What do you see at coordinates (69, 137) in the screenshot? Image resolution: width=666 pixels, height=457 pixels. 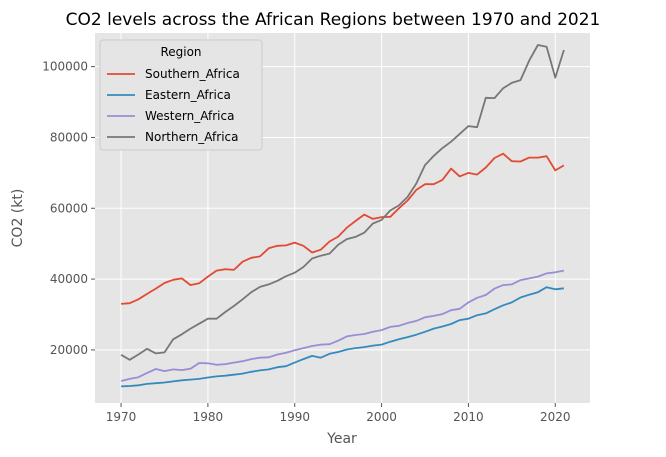 I see `y-tick-label: 80000` at bounding box center [69, 137].